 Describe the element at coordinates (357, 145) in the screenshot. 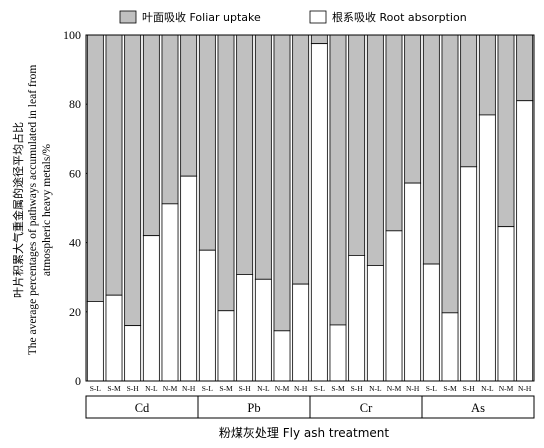

I see `bar-foliar-Cr-S-H` at that location.